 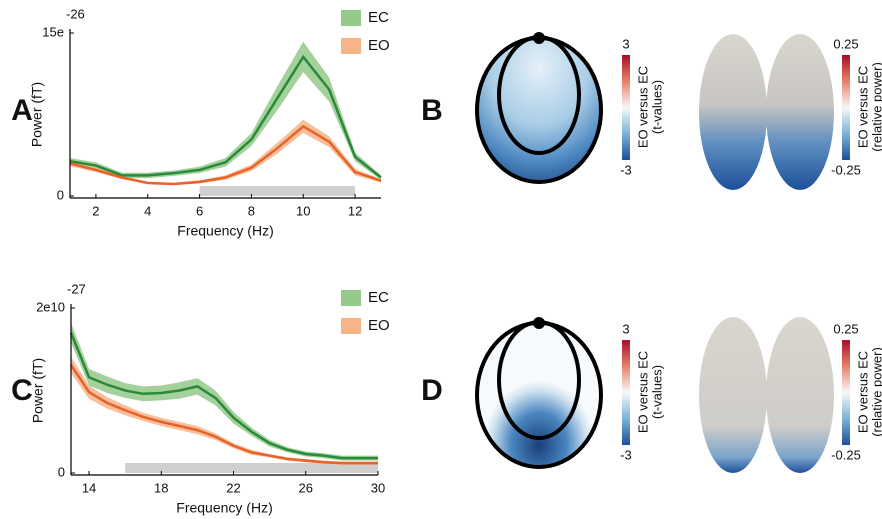 What do you see at coordinates (147, 210) in the screenshot?
I see `x-tick-label: 4` at bounding box center [147, 210].